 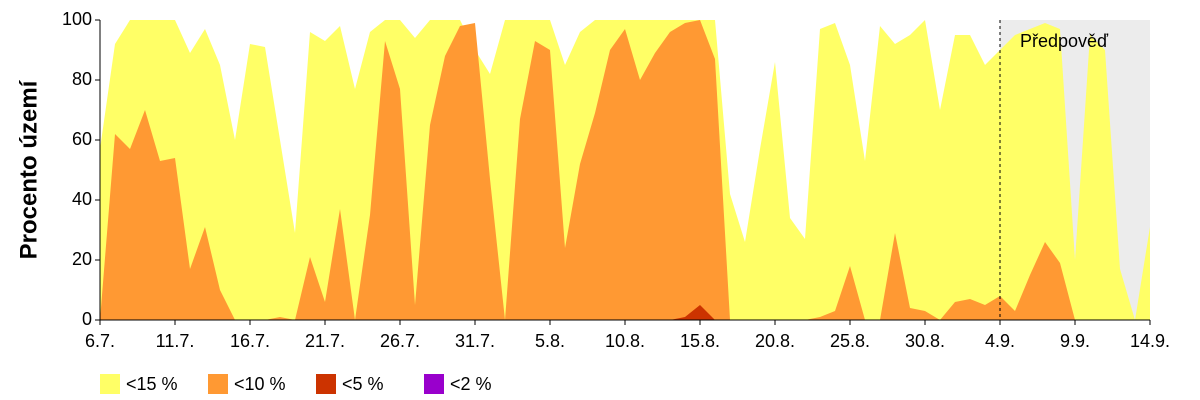 I want to click on y-tick-label: 80, so click(x=82, y=79).